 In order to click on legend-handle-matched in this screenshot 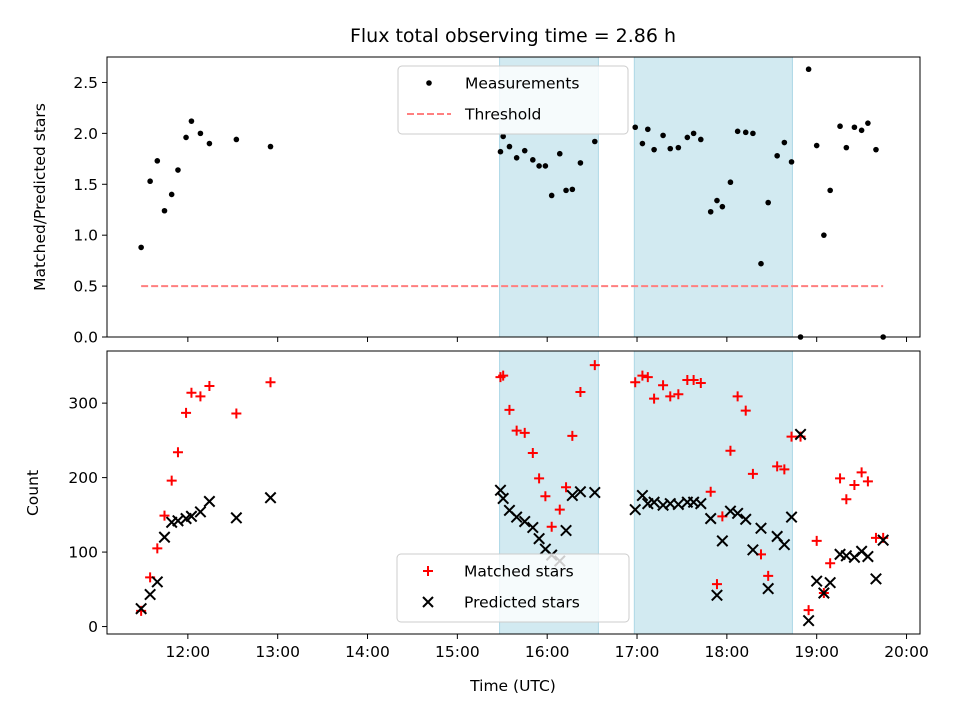, I will do `click(428, 571)`.